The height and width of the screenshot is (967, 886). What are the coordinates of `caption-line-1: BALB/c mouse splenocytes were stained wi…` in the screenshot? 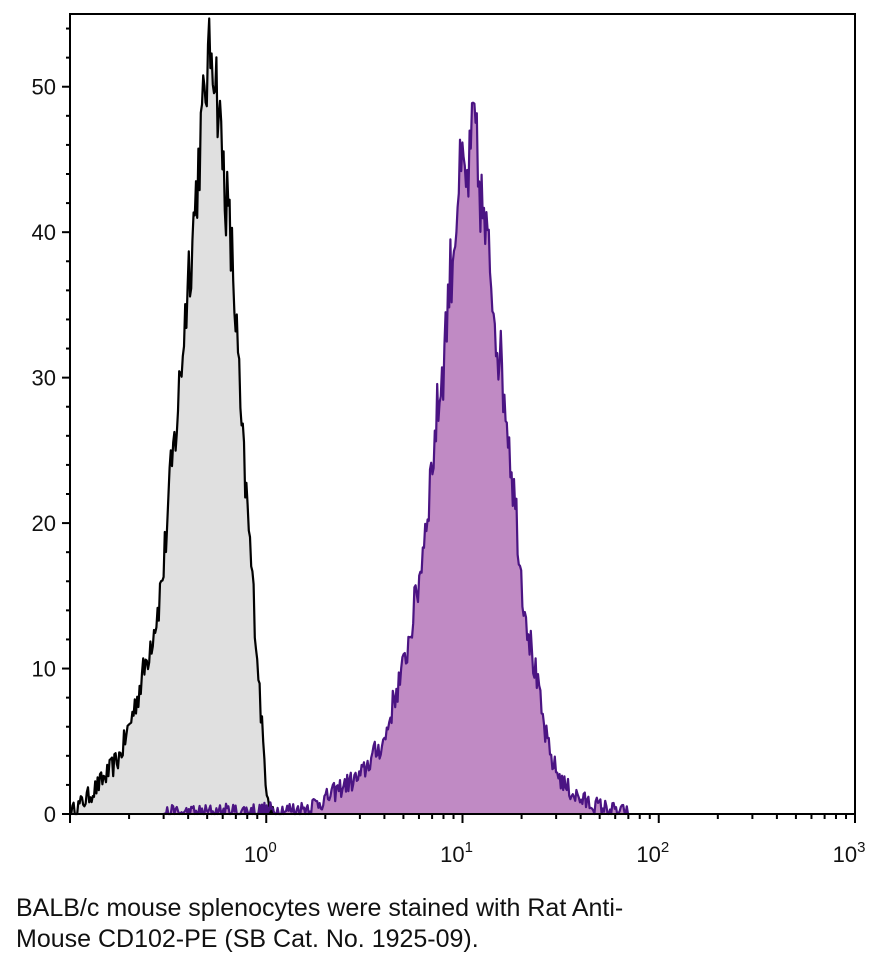 It's located at (320, 908).